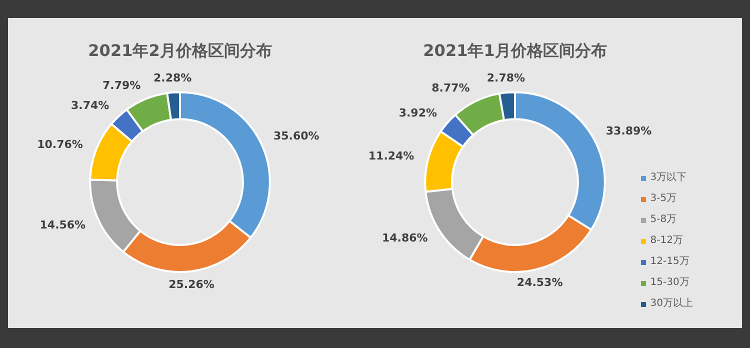  I want to click on data-label: 25.26%, so click(191, 285).